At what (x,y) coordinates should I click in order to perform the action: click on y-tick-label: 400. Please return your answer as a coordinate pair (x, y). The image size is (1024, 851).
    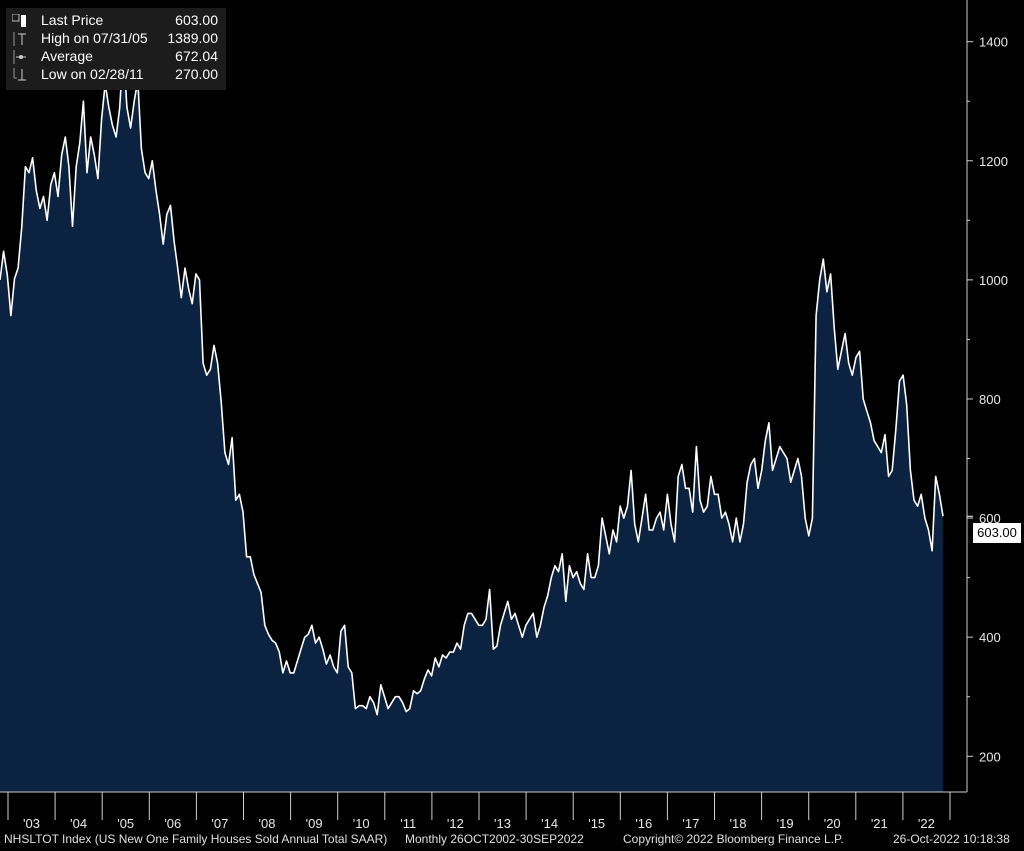
    Looking at the image, I should click on (990, 637).